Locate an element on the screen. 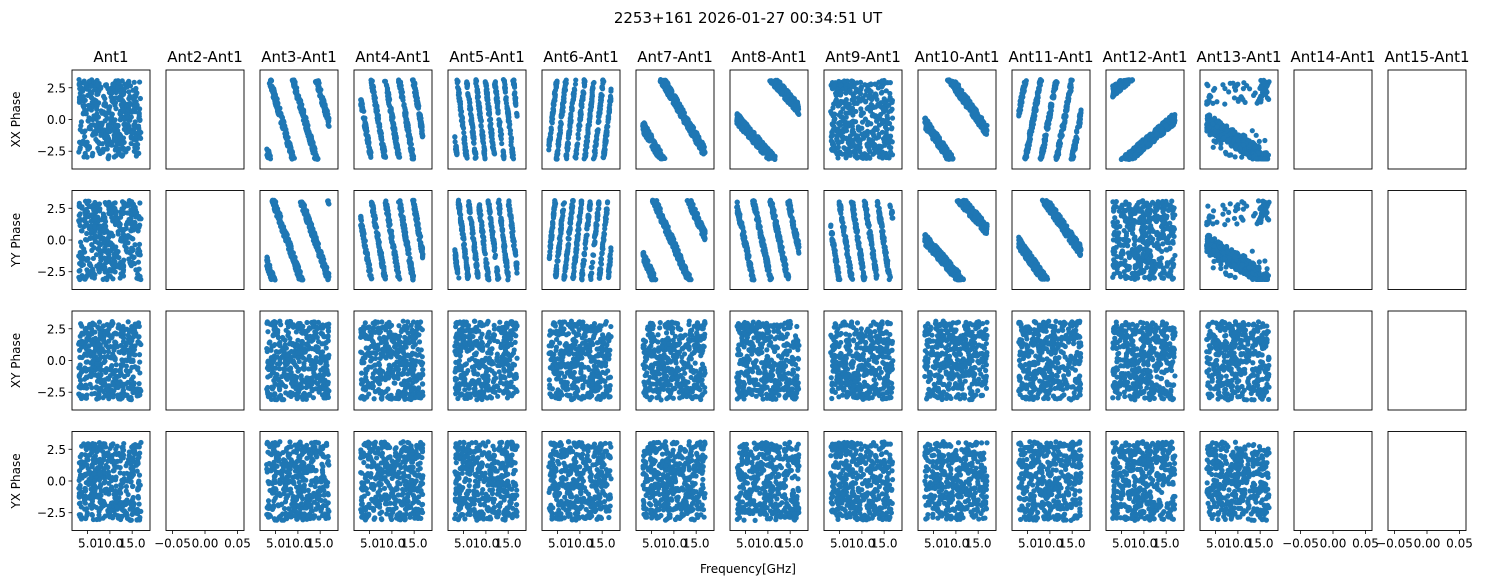 Image resolution: width=1489 pixels, height=586 pixels. column-title: Ant15-Ant1 is located at coordinates (1426, 57).